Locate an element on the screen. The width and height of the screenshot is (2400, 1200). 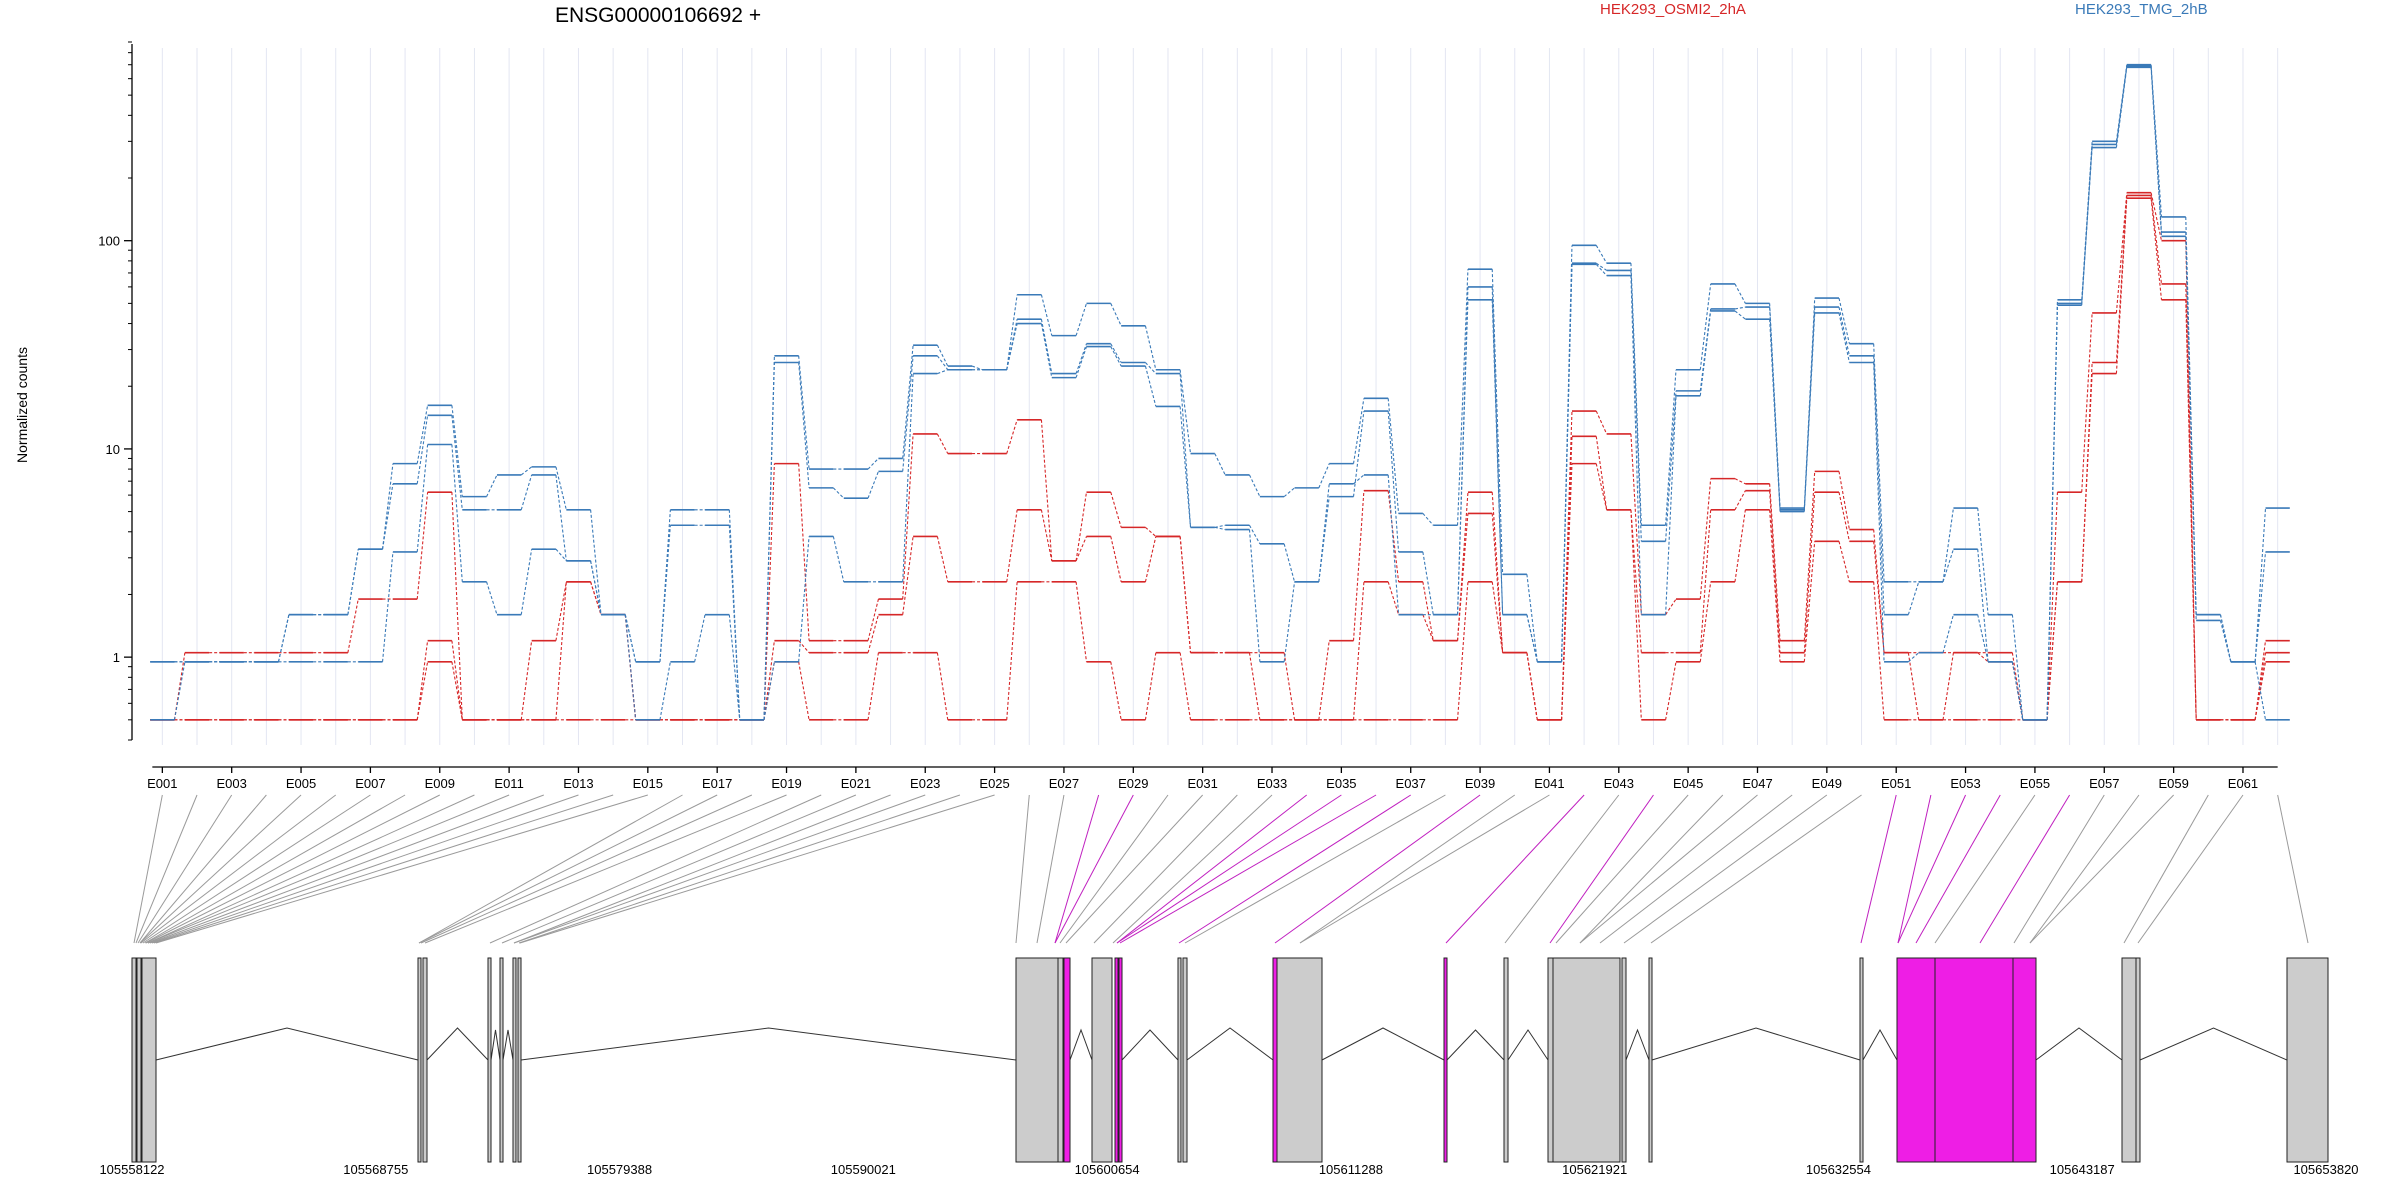
x-tick-label: E009 is located at coordinates (440, 783).